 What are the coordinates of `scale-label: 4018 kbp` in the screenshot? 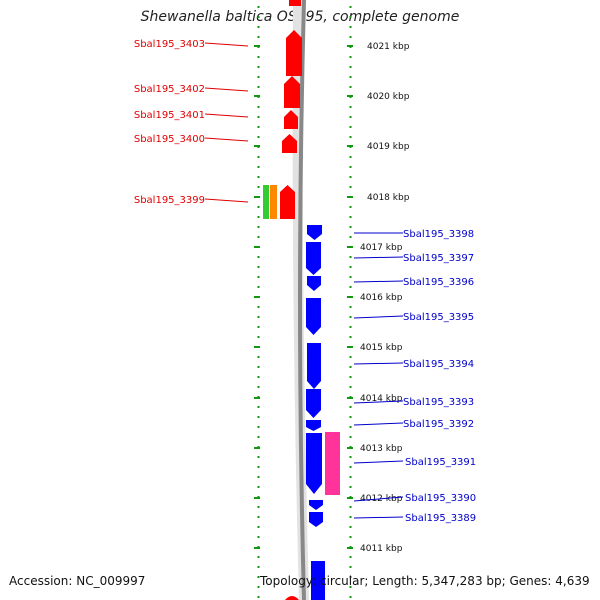 It's located at (388, 198).